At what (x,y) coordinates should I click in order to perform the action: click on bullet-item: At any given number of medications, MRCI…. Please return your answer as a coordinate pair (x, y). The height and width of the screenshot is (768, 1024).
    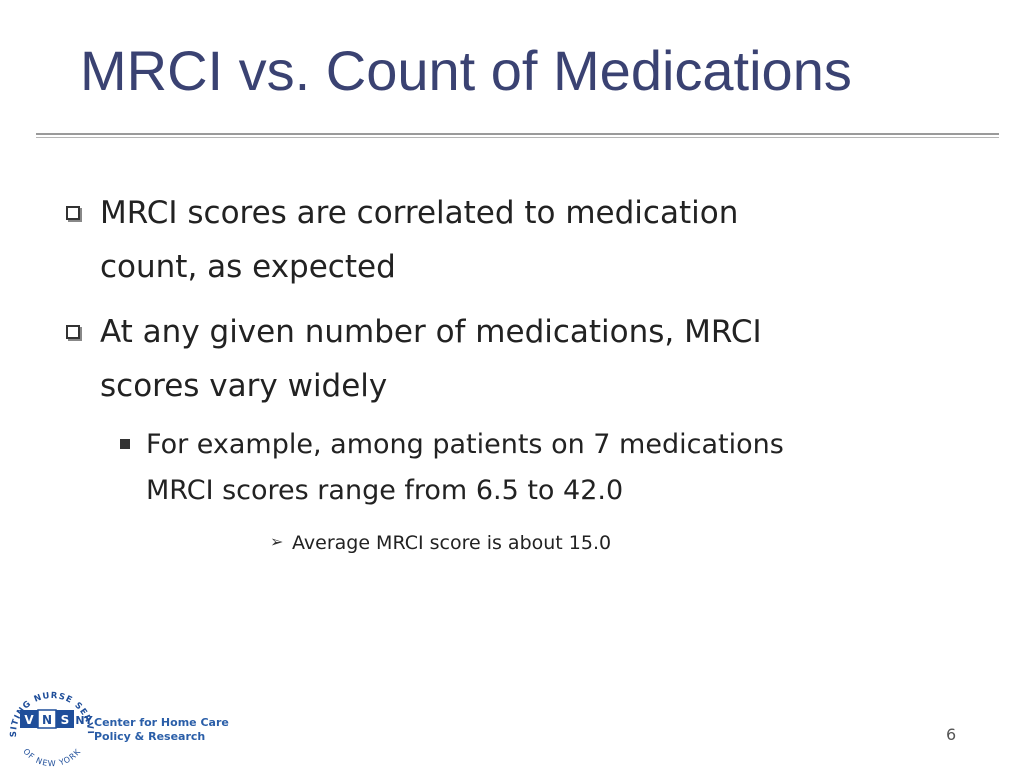
    Looking at the image, I should click on (510, 359).